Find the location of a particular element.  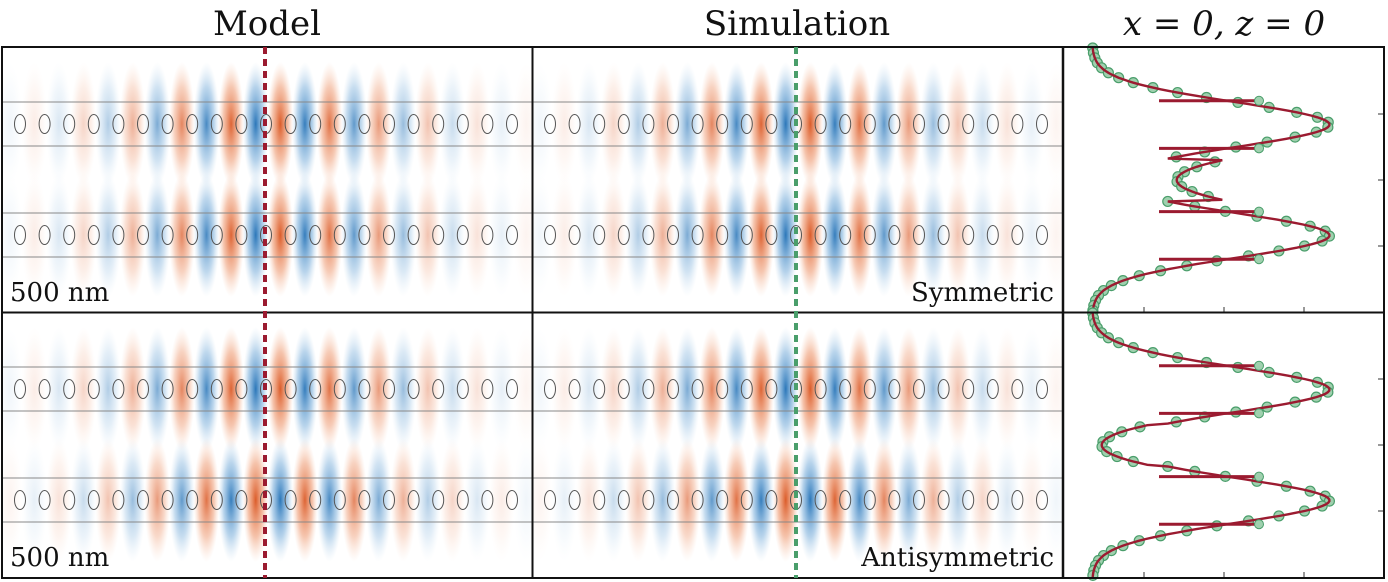

scale-bar-label: 500 nm is located at coordinates (59, 293).